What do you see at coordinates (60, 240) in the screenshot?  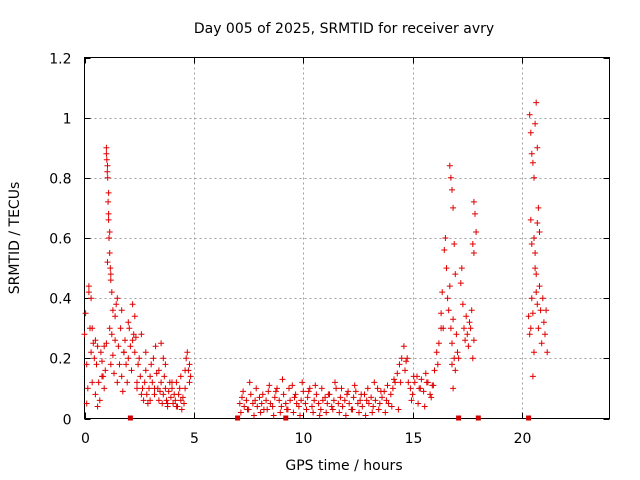 I see `y-tick-label: 0.6` at bounding box center [60, 240].